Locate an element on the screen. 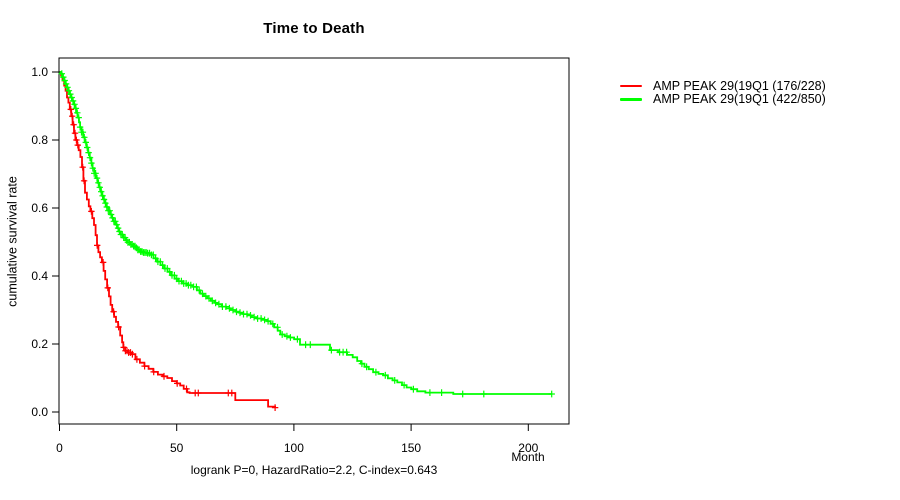 The image size is (900, 500). y-axis-title: cumulative survival rate is located at coordinates (12, 241).